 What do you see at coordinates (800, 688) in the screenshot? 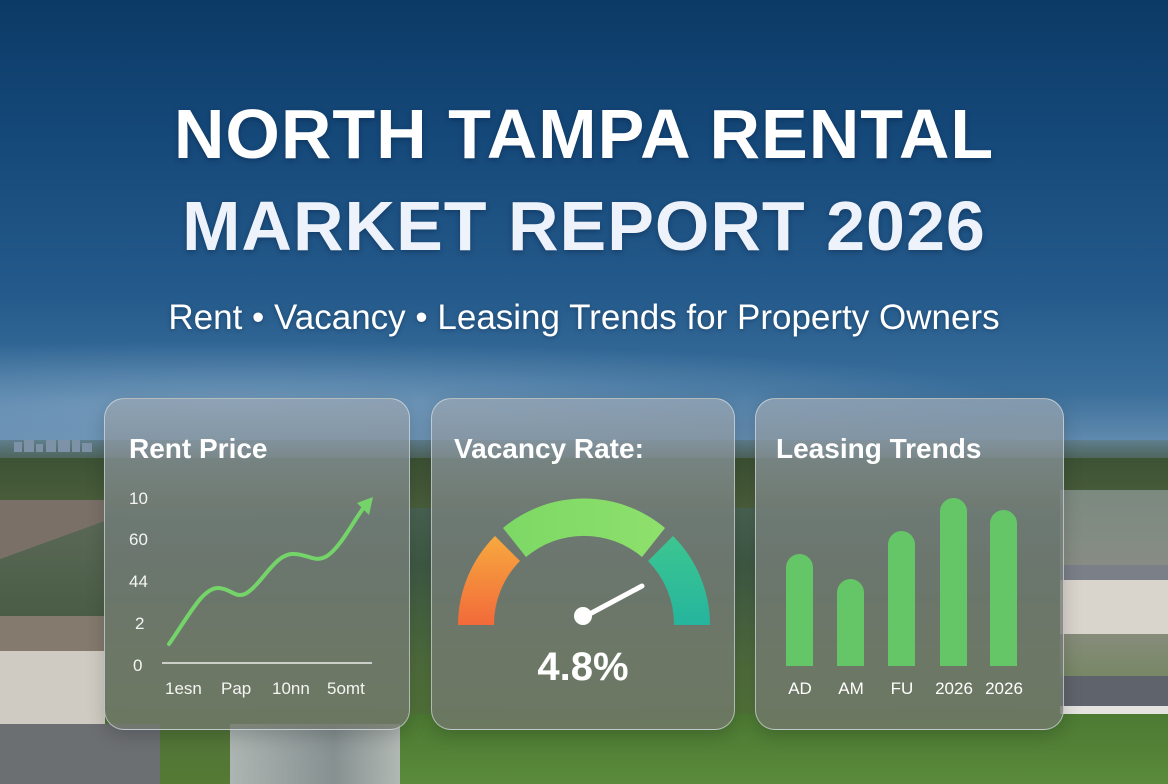
I see `bar-label: AD` at bounding box center [800, 688].